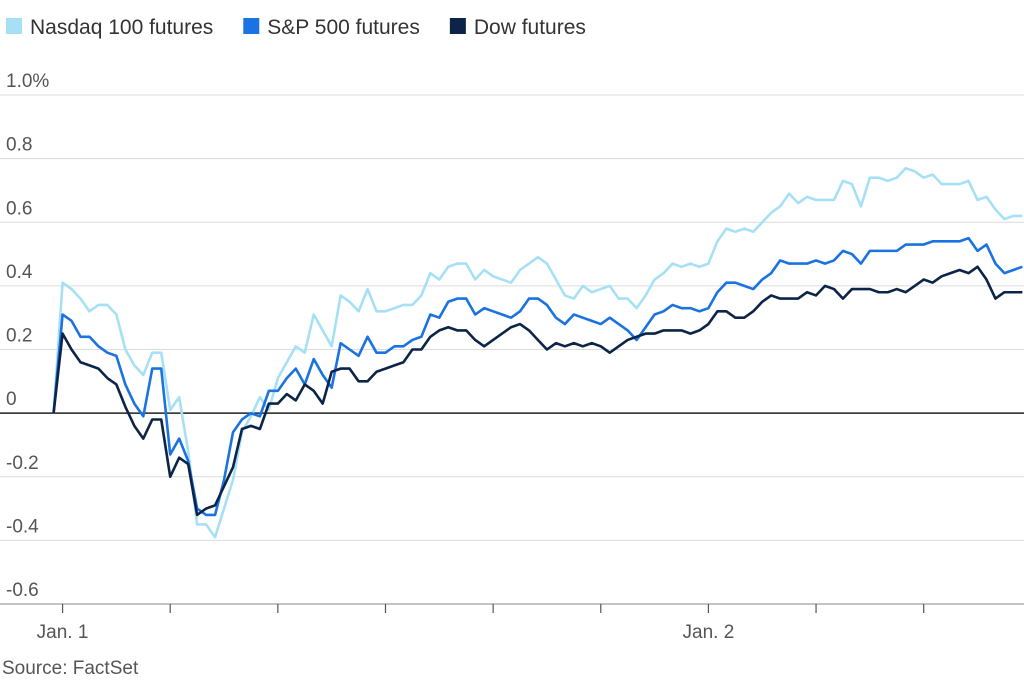 Image resolution: width=1024 pixels, height=680 pixels. What do you see at coordinates (22, 590) in the screenshot?
I see `y-tick-label: -0.6` at bounding box center [22, 590].